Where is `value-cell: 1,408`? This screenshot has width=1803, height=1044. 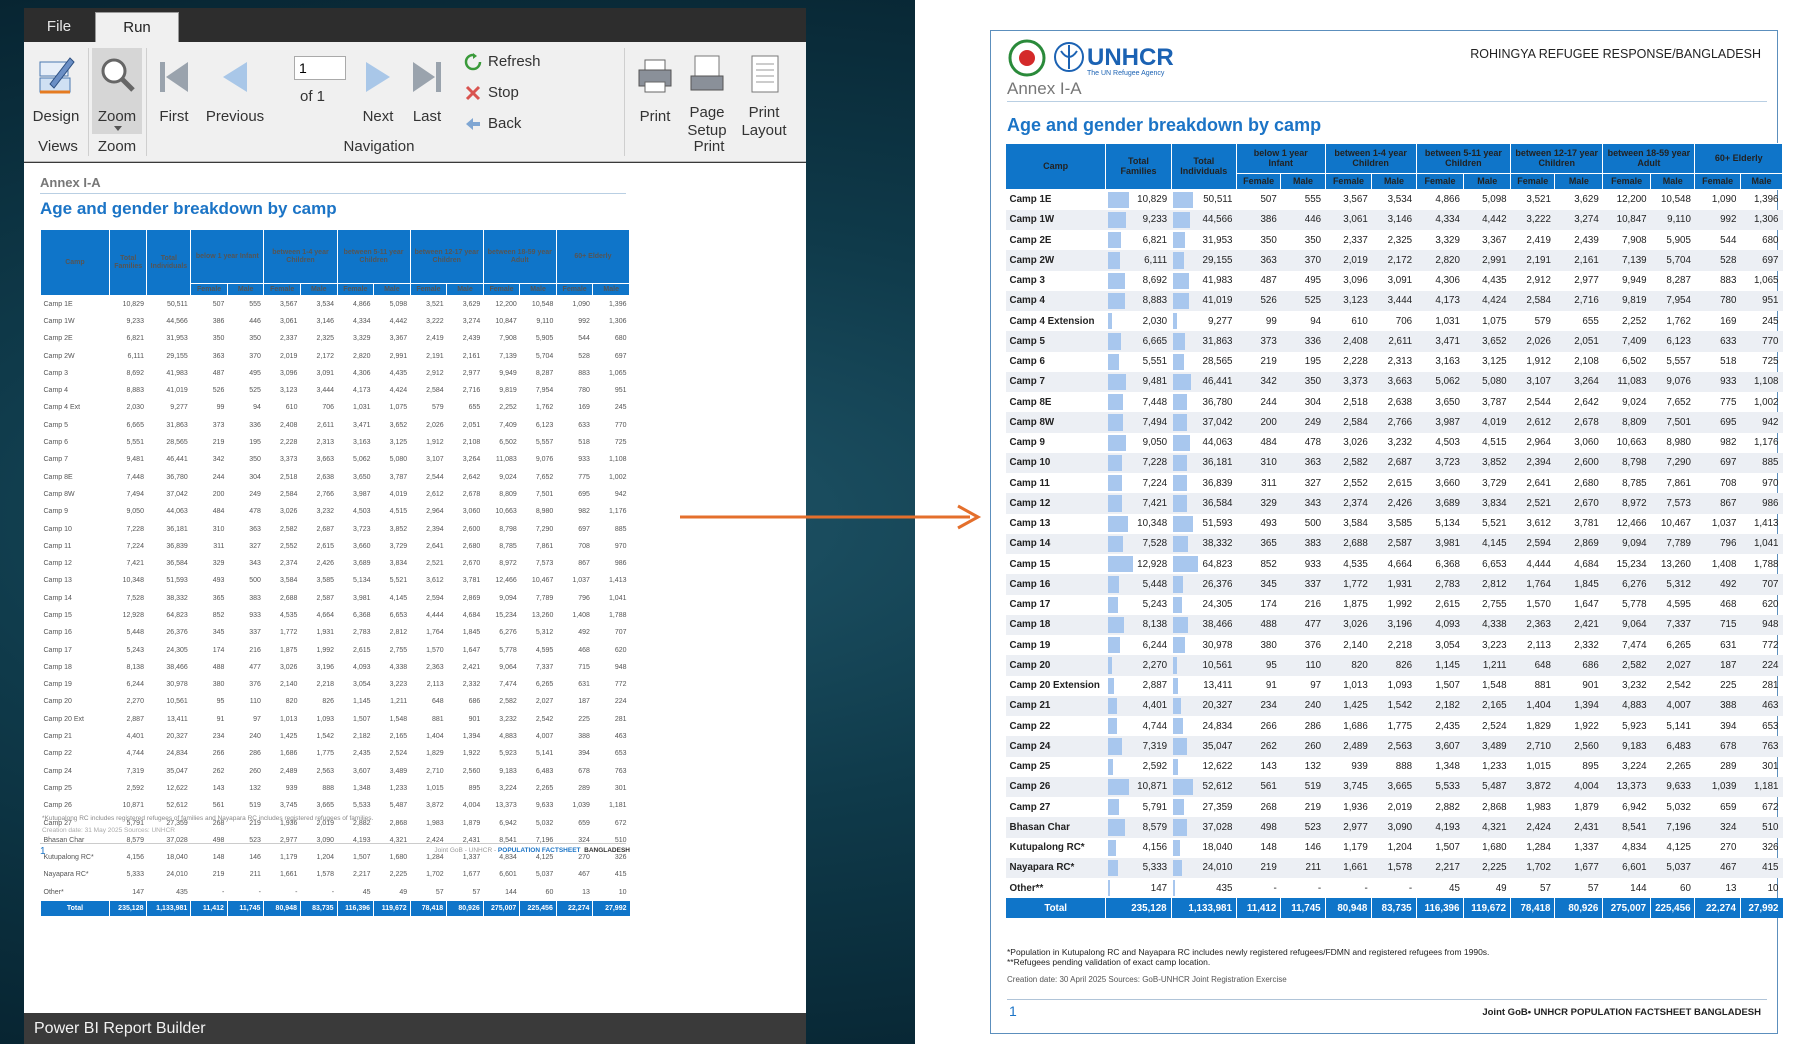
value-cell: 1,408 is located at coordinates (1724, 564).